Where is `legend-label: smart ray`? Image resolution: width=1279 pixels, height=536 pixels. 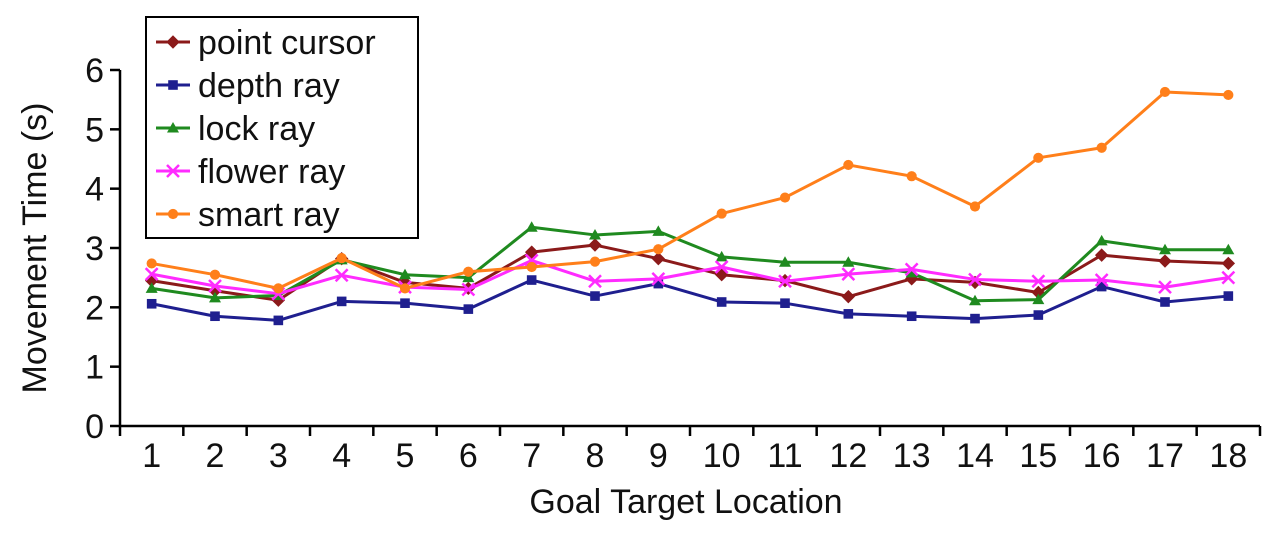
legend-label: smart ray is located at coordinates (269, 215).